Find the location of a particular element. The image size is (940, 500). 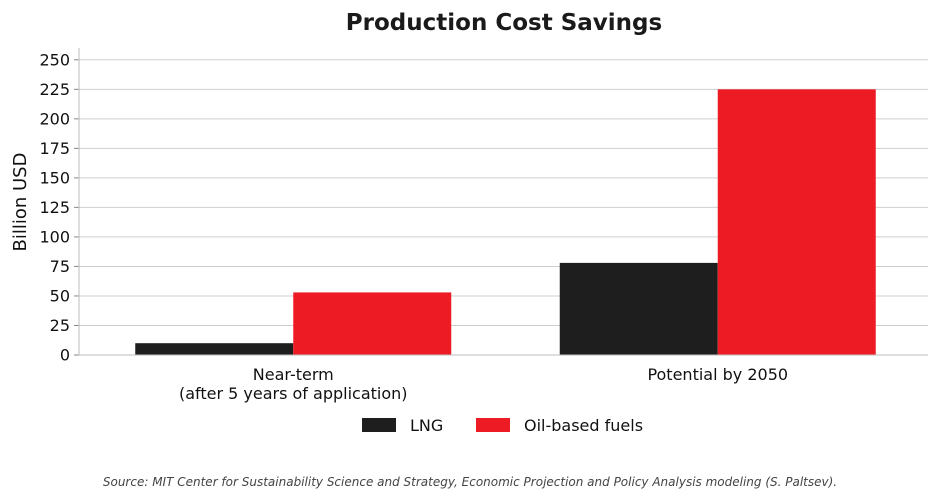

y-axis-label: Billion USD is located at coordinates (20, 202).